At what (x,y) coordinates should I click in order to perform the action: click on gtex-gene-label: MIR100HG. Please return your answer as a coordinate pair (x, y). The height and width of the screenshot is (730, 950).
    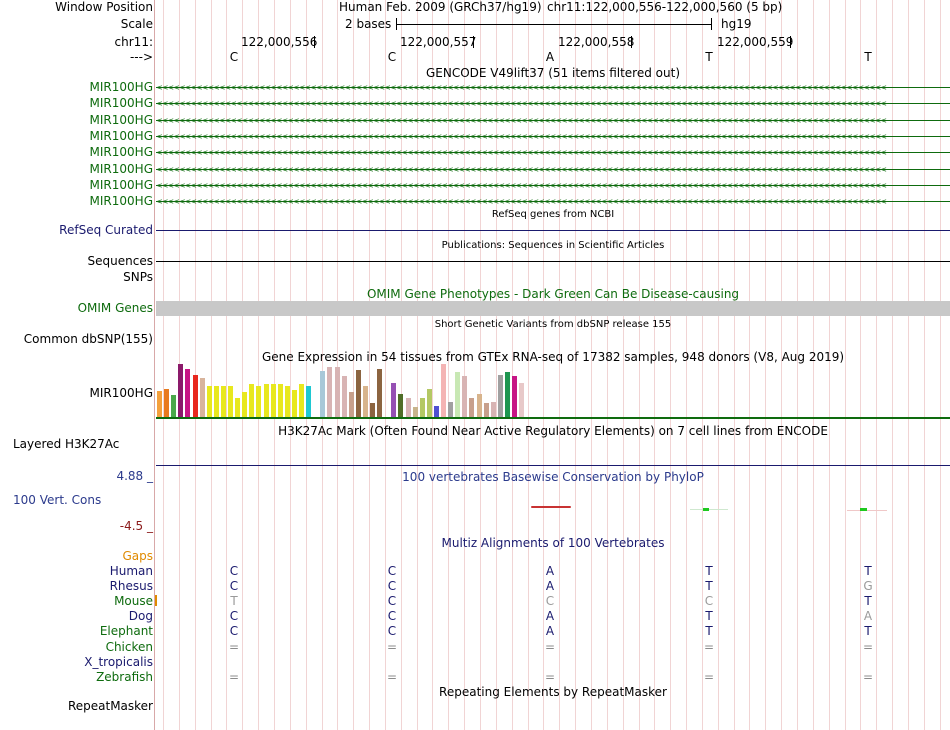
    Looking at the image, I should click on (121, 393).